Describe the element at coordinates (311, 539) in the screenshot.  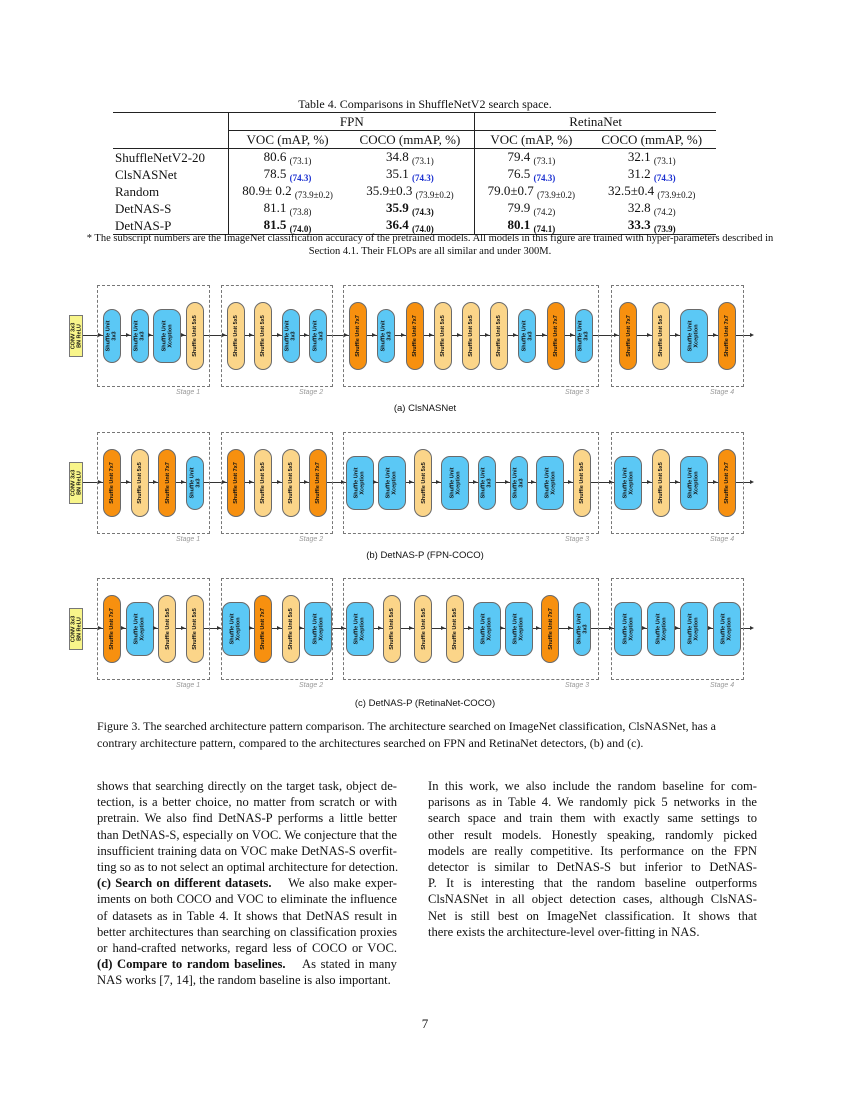
I see `stage-label: Stage 2` at that location.